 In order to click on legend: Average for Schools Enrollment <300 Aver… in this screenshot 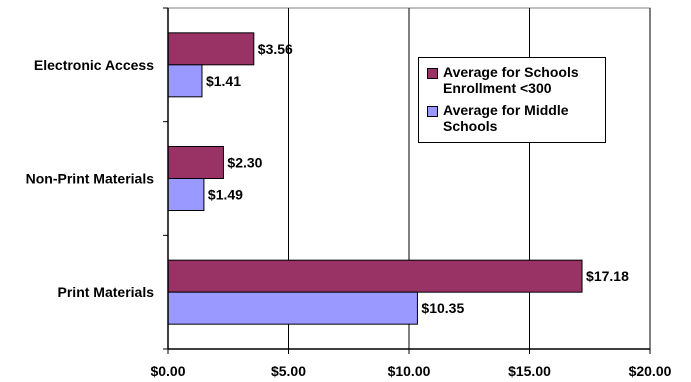, I will do `click(512, 100)`.